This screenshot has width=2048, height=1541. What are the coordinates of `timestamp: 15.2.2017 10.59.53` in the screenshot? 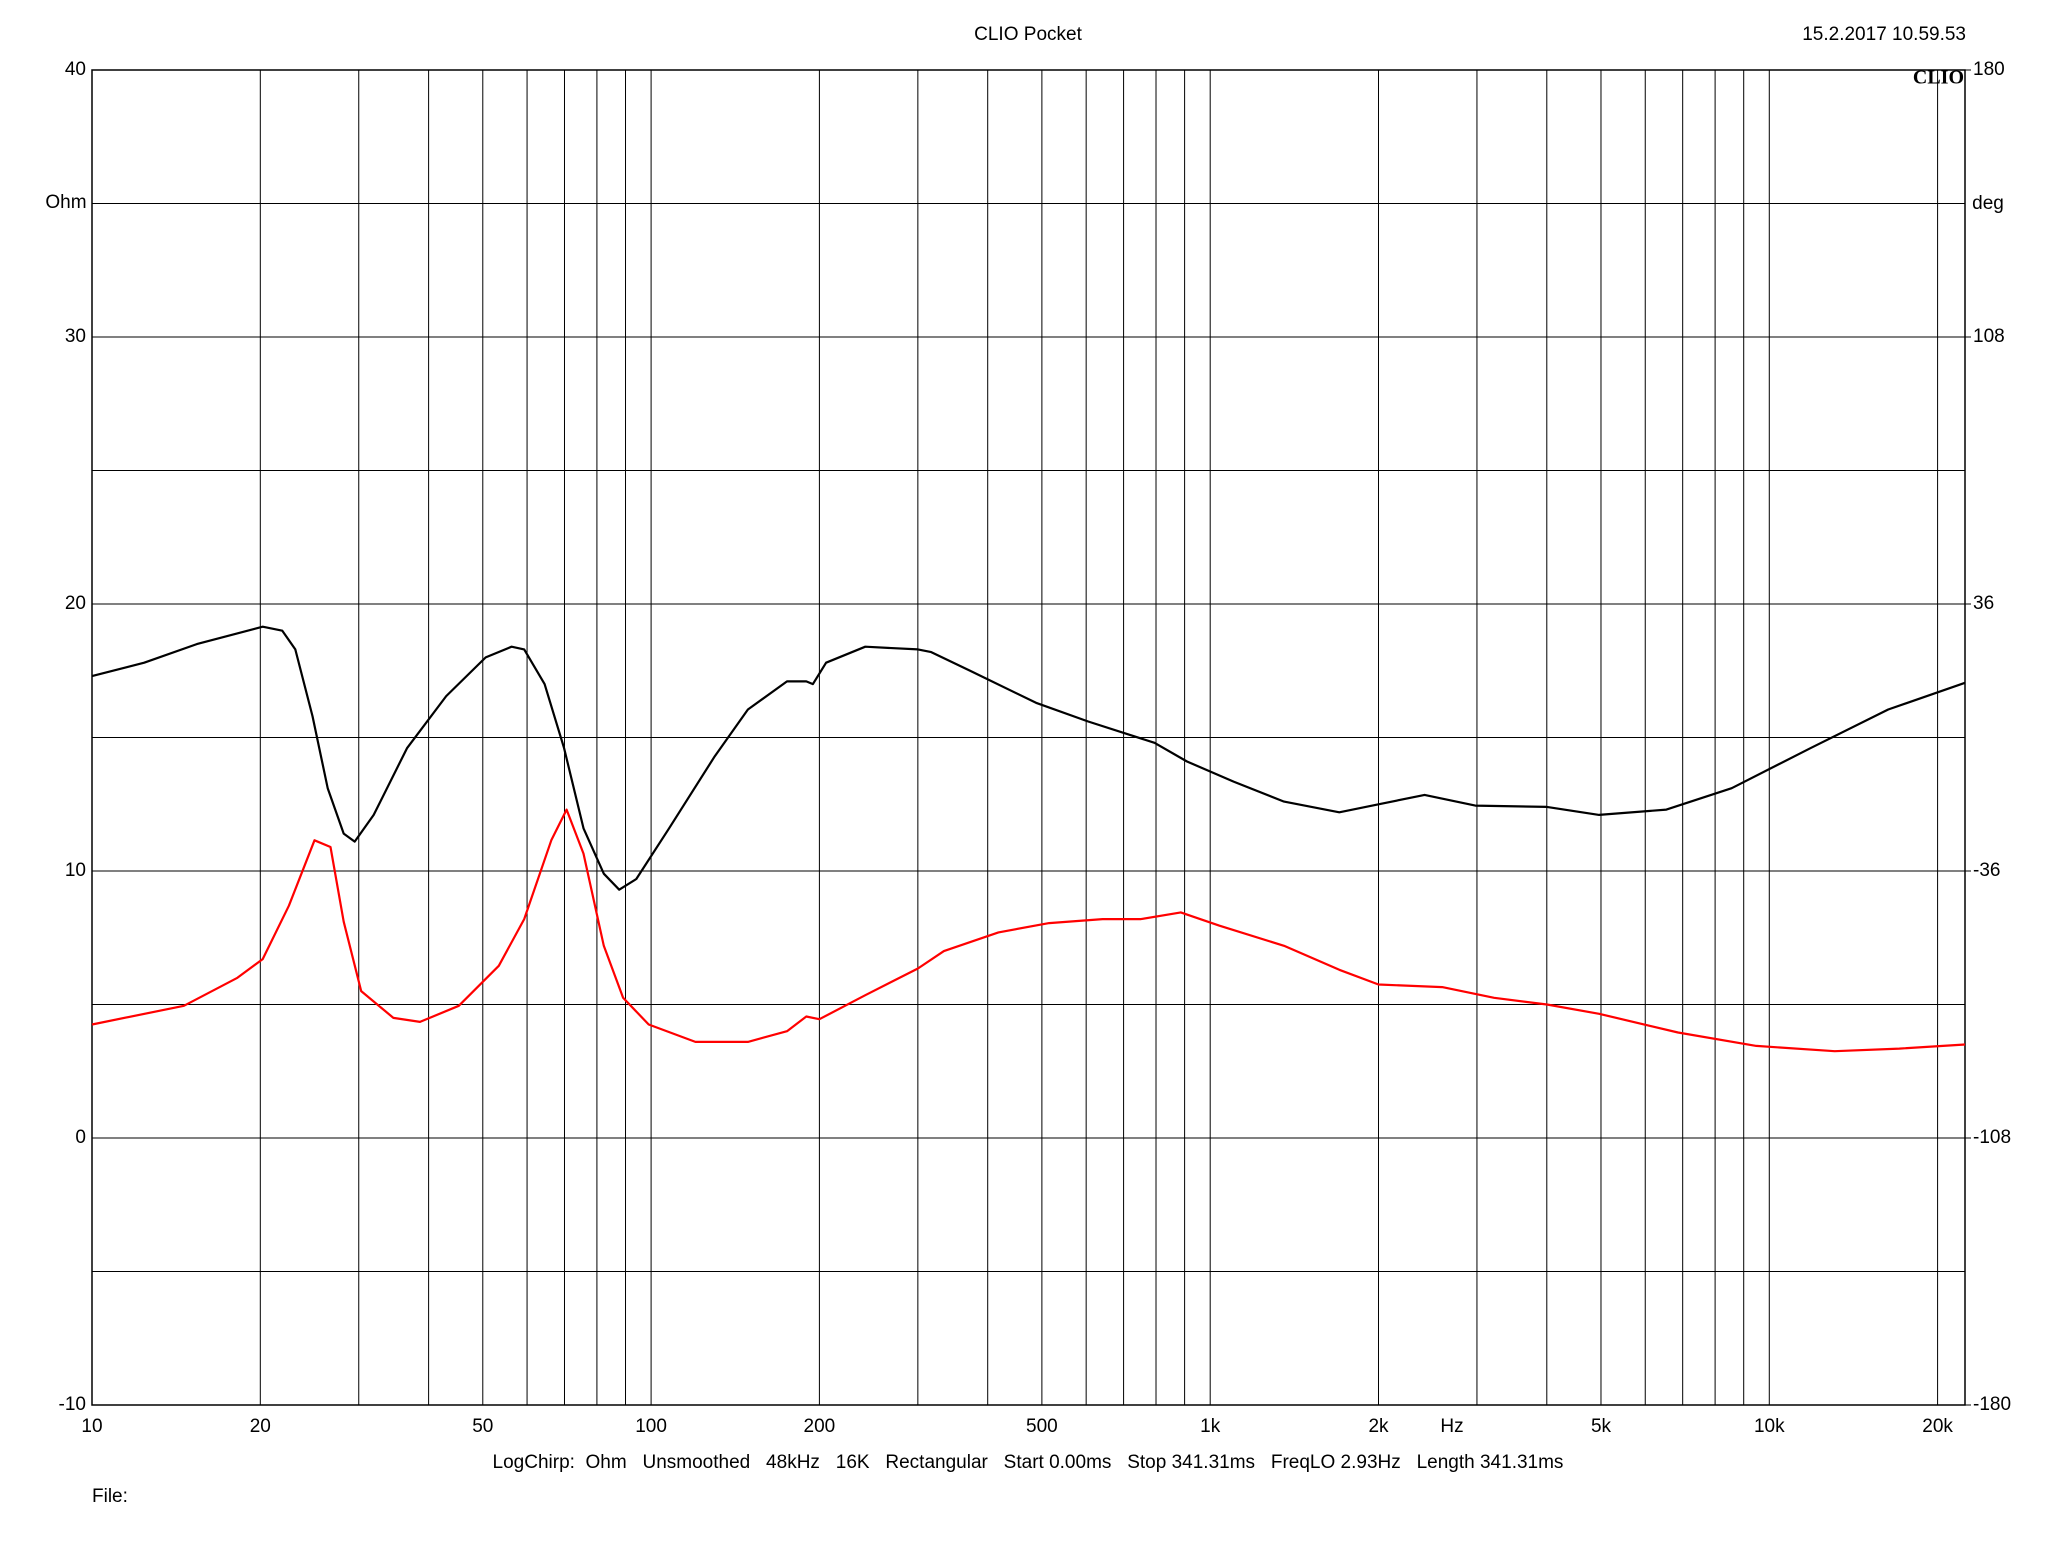 It's located at (1884, 34).